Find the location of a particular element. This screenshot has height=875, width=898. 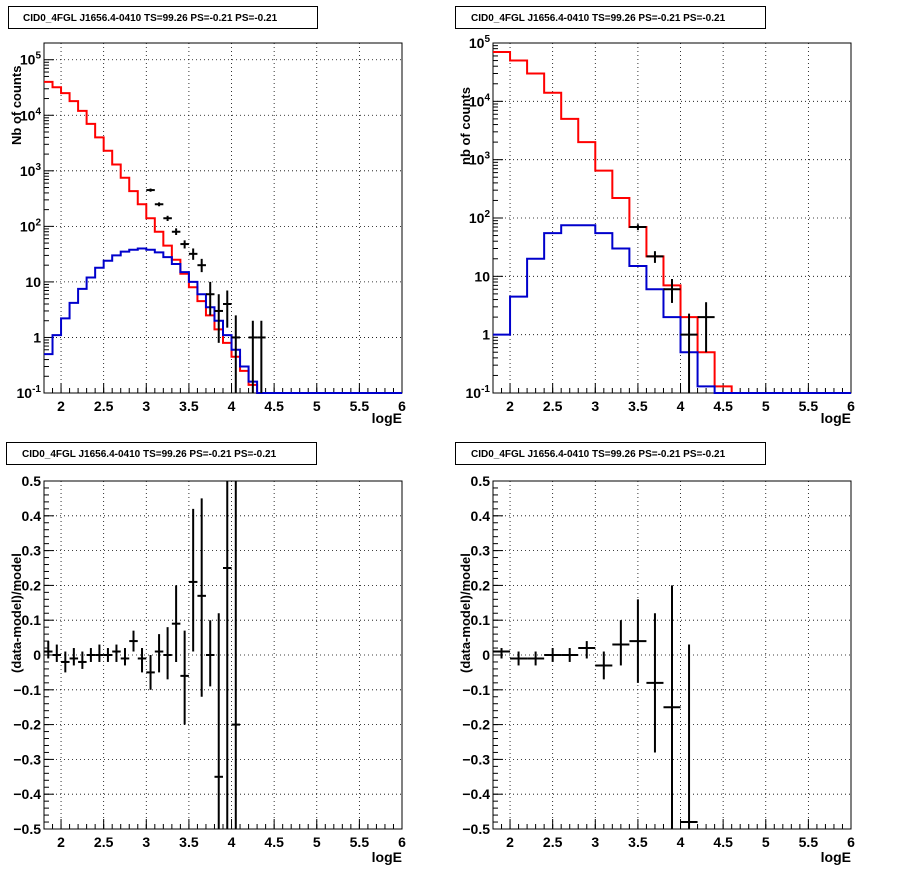

model-total-histogram is located at coordinates (223, 237).